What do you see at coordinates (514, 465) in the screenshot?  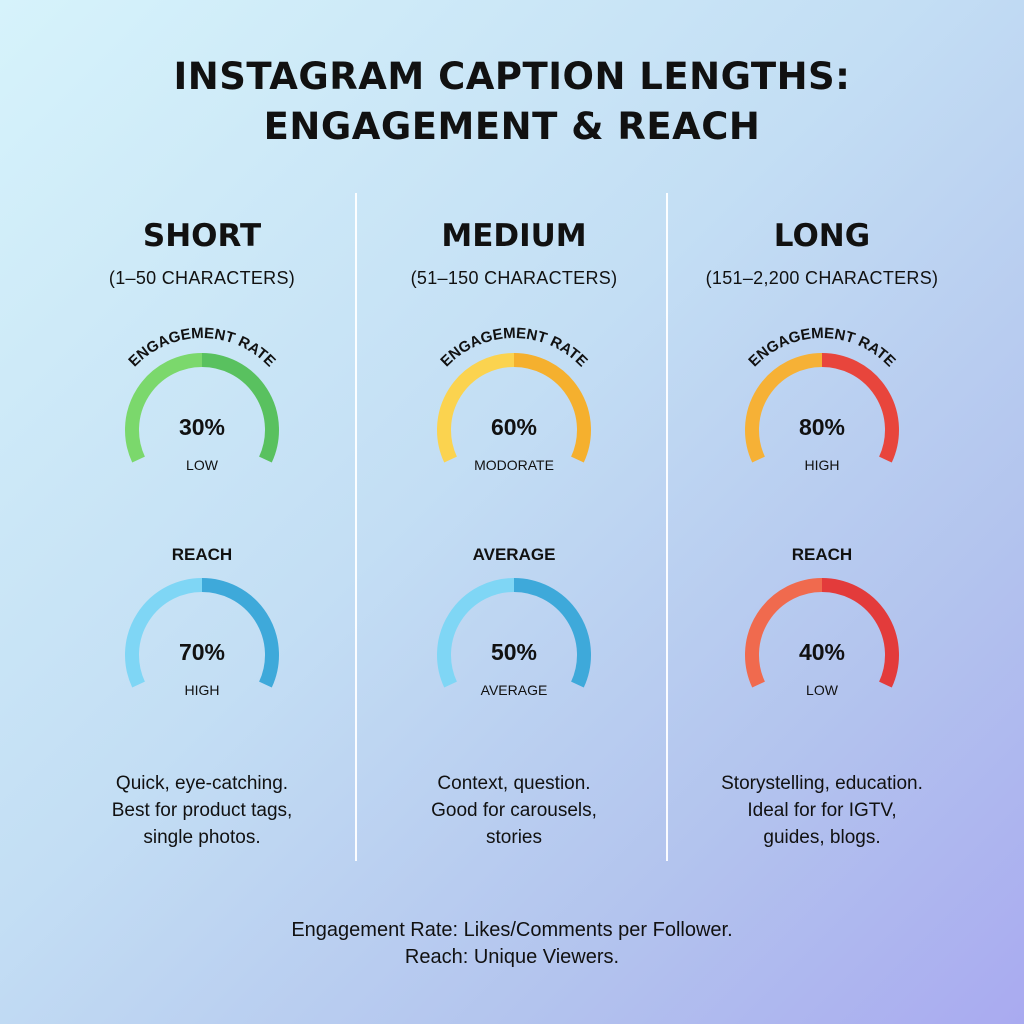 I see `gauge-level: MODORATE` at bounding box center [514, 465].